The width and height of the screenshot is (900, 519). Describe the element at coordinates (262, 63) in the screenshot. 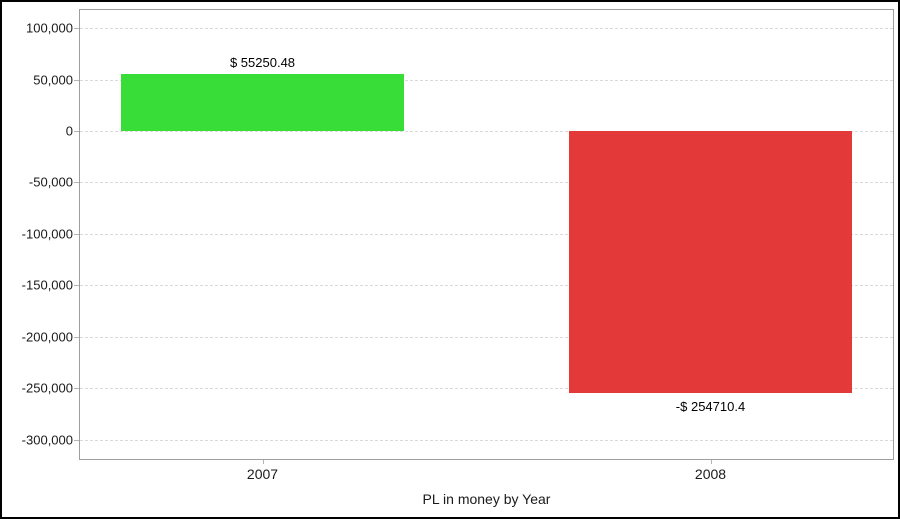

I see `bar-value-label: $ 55250.48` at that location.